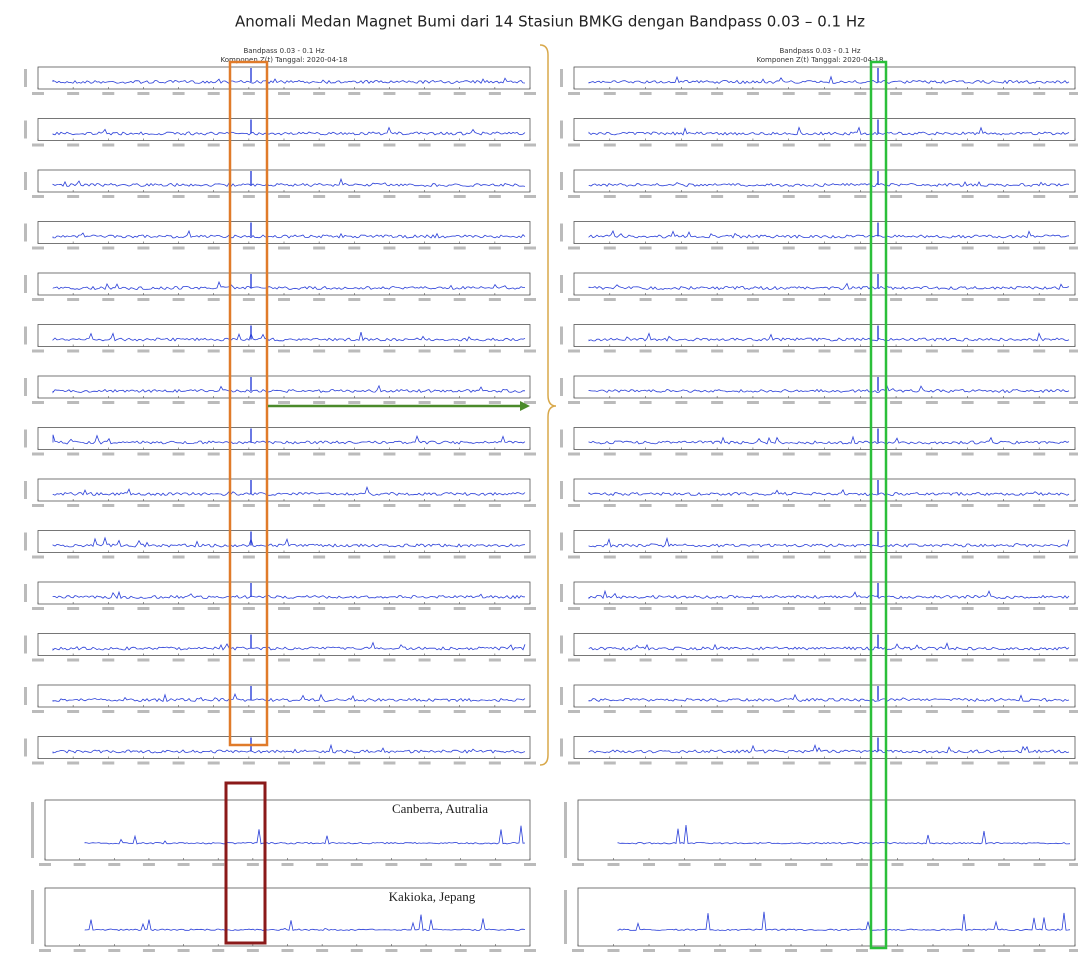  What do you see at coordinates (248, 403) in the screenshot?
I see `highlight-box` at bounding box center [248, 403].